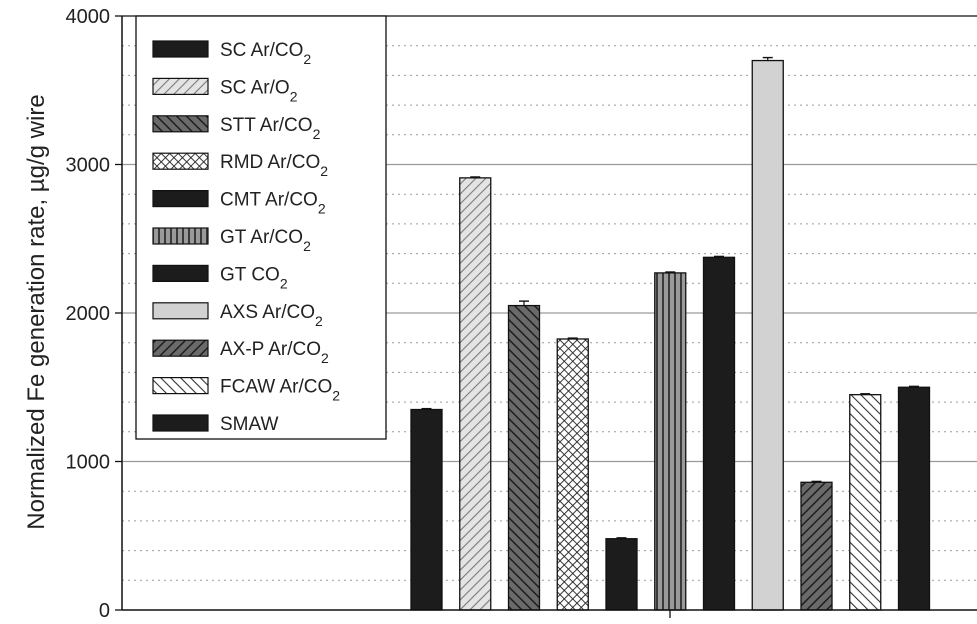  What do you see at coordinates (274, 352) in the screenshot?
I see `legend-label-9: AX-P Ar/CO2` at bounding box center [274, 352].